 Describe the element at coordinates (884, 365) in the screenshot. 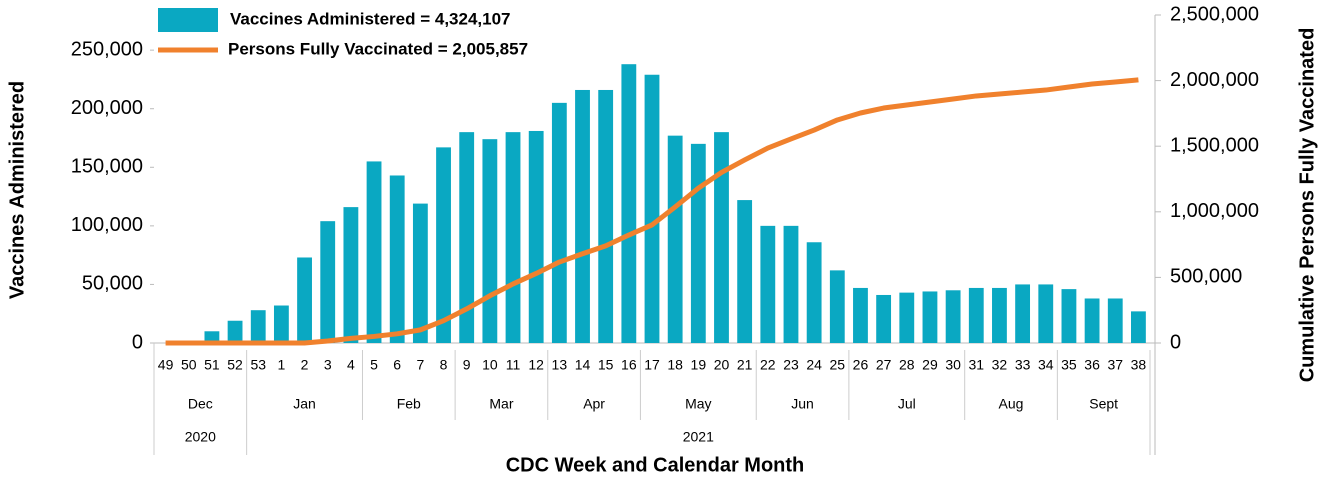

I see `x-tick-label: 27` at that location.